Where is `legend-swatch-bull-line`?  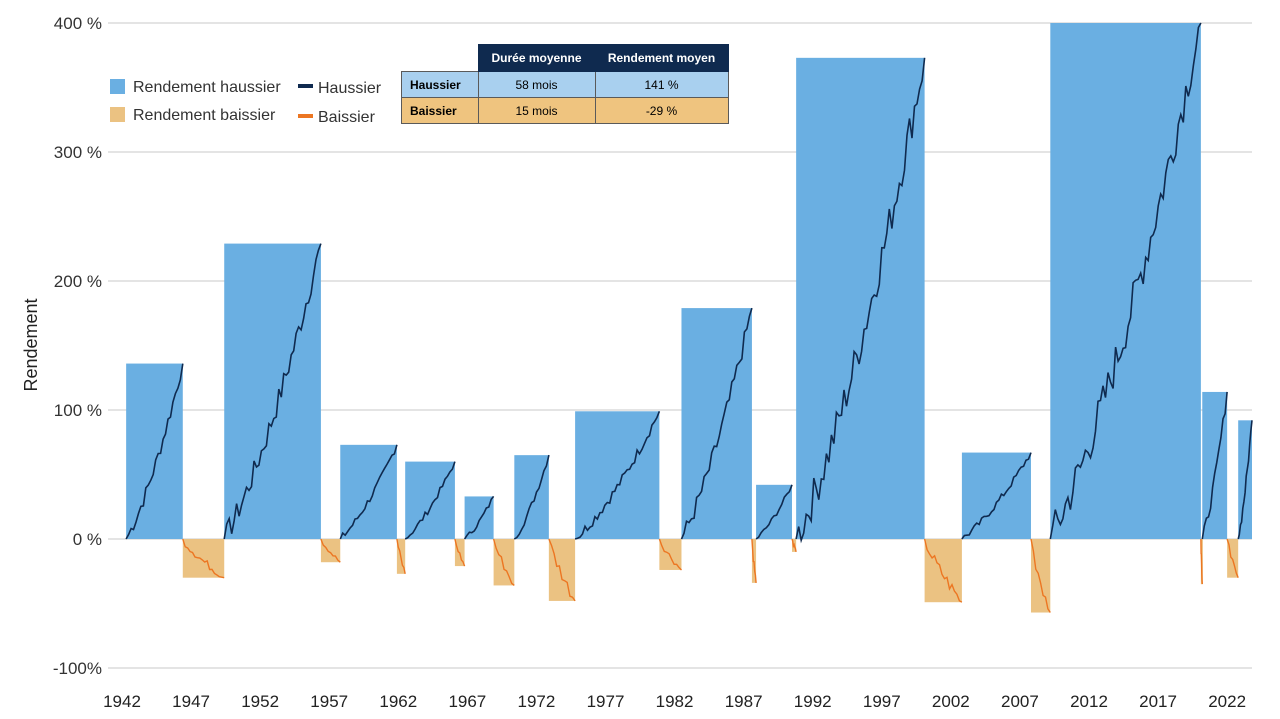
legend-swatch-bull-line is located at coordinates (305, 86).